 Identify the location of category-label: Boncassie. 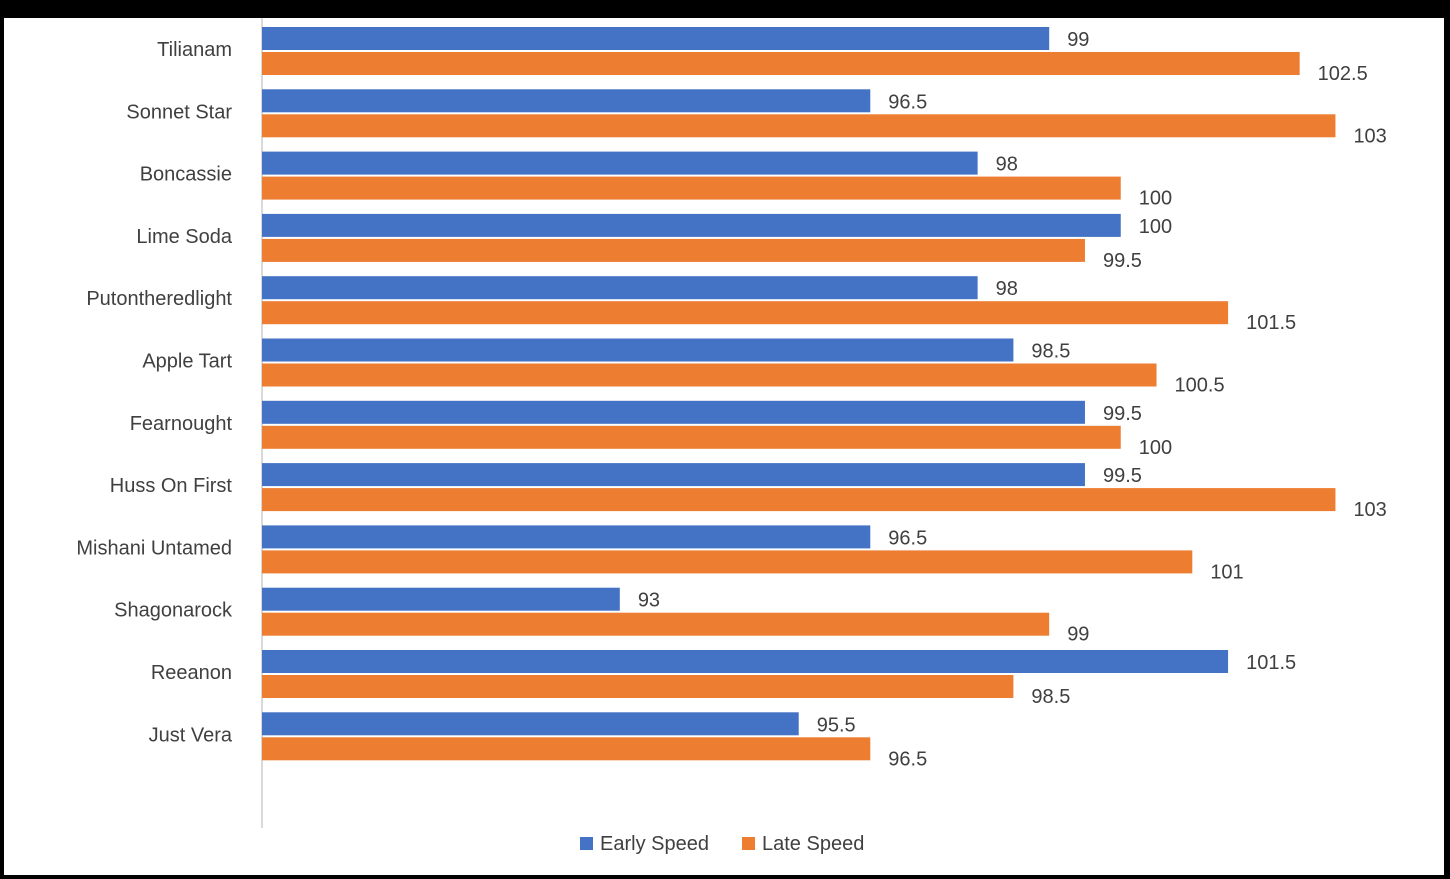
(186, 175).